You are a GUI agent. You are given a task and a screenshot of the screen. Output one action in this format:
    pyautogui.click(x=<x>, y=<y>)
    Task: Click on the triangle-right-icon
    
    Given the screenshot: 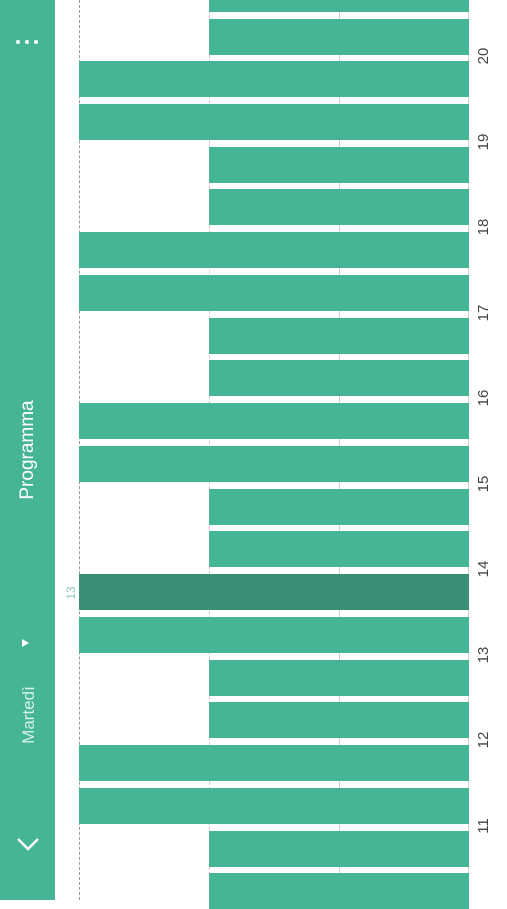 What is the action you would take?
    pyautogui.click(x=25, y=643)
    